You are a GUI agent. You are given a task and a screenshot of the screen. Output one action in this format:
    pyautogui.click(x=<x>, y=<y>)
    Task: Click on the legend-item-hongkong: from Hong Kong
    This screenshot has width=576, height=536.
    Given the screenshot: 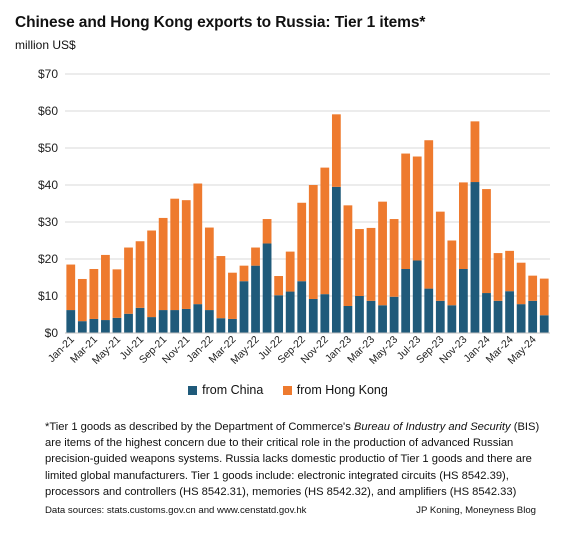 What is the action you would take?
    pyautogui.click(x=335, y=390)
    